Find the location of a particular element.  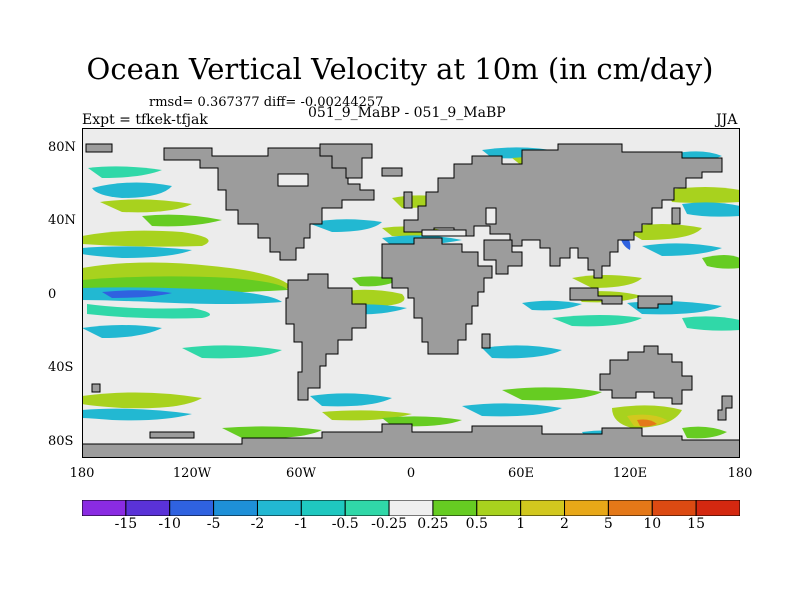

land-islands-south-atlantic is located at coordinates (172, 435).